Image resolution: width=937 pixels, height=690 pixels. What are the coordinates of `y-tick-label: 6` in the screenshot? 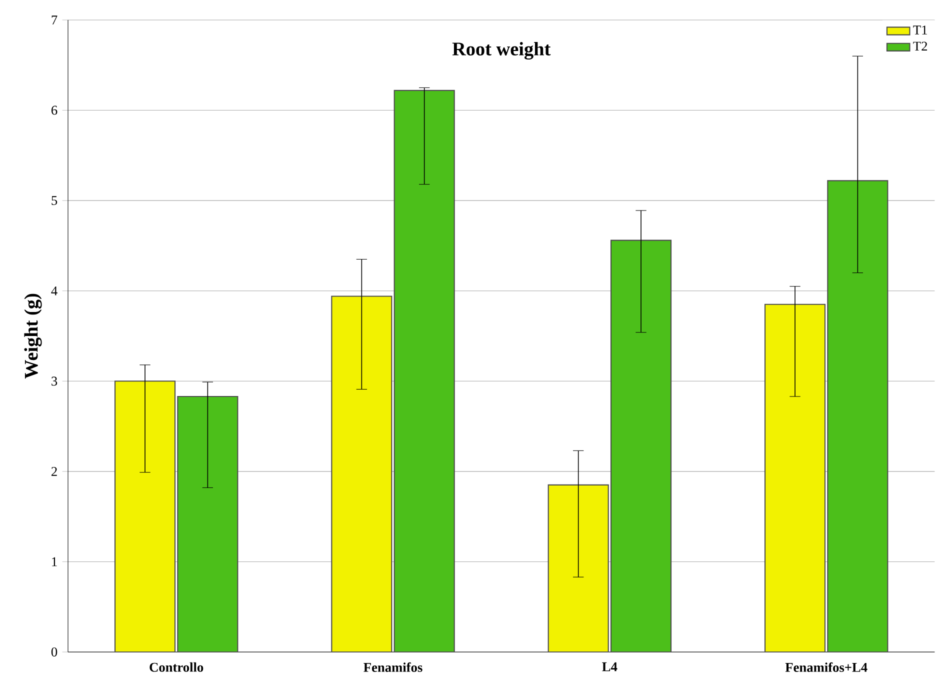 It's located at (55, 110).